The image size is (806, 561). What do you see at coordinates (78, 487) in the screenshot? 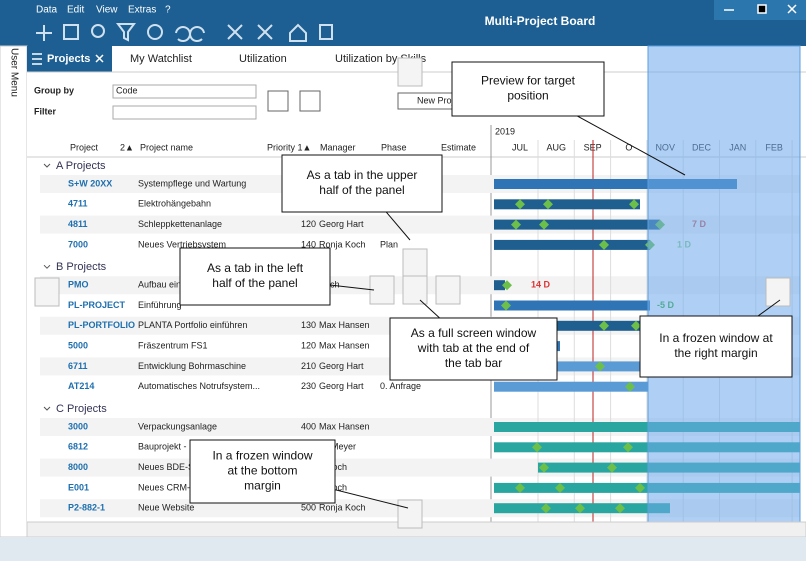
I see `project-code: E001` at bounding box center [78, 487].